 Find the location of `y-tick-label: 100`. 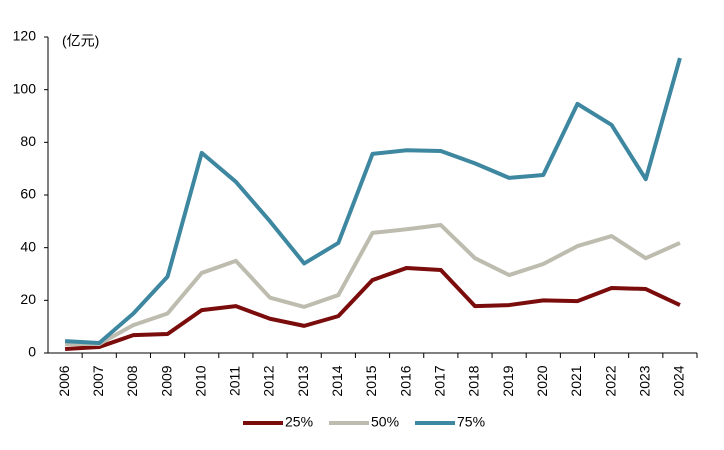

y-tick-label: 100 is located at coordinates (25, 88).